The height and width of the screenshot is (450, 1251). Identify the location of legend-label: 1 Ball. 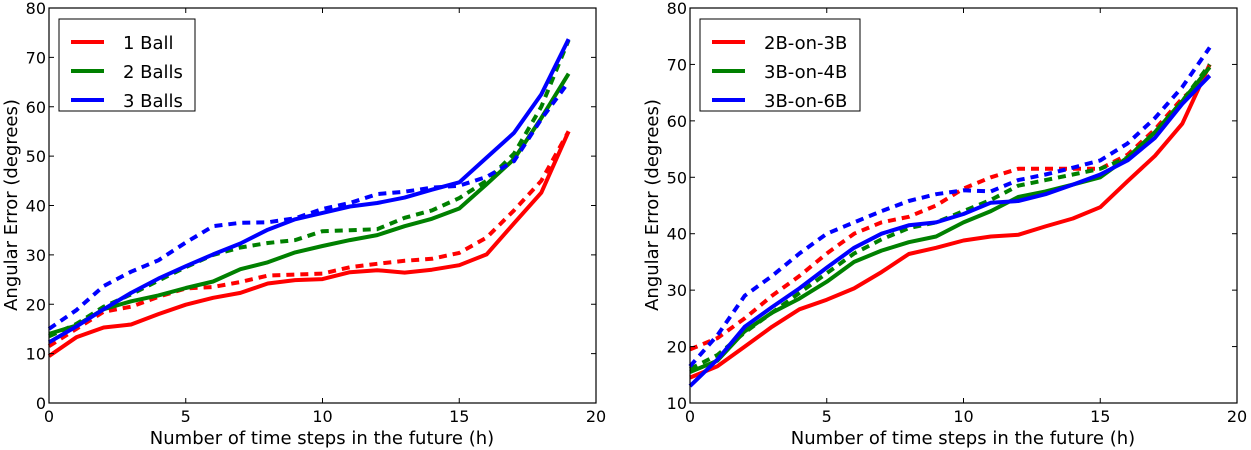
(148, 43).